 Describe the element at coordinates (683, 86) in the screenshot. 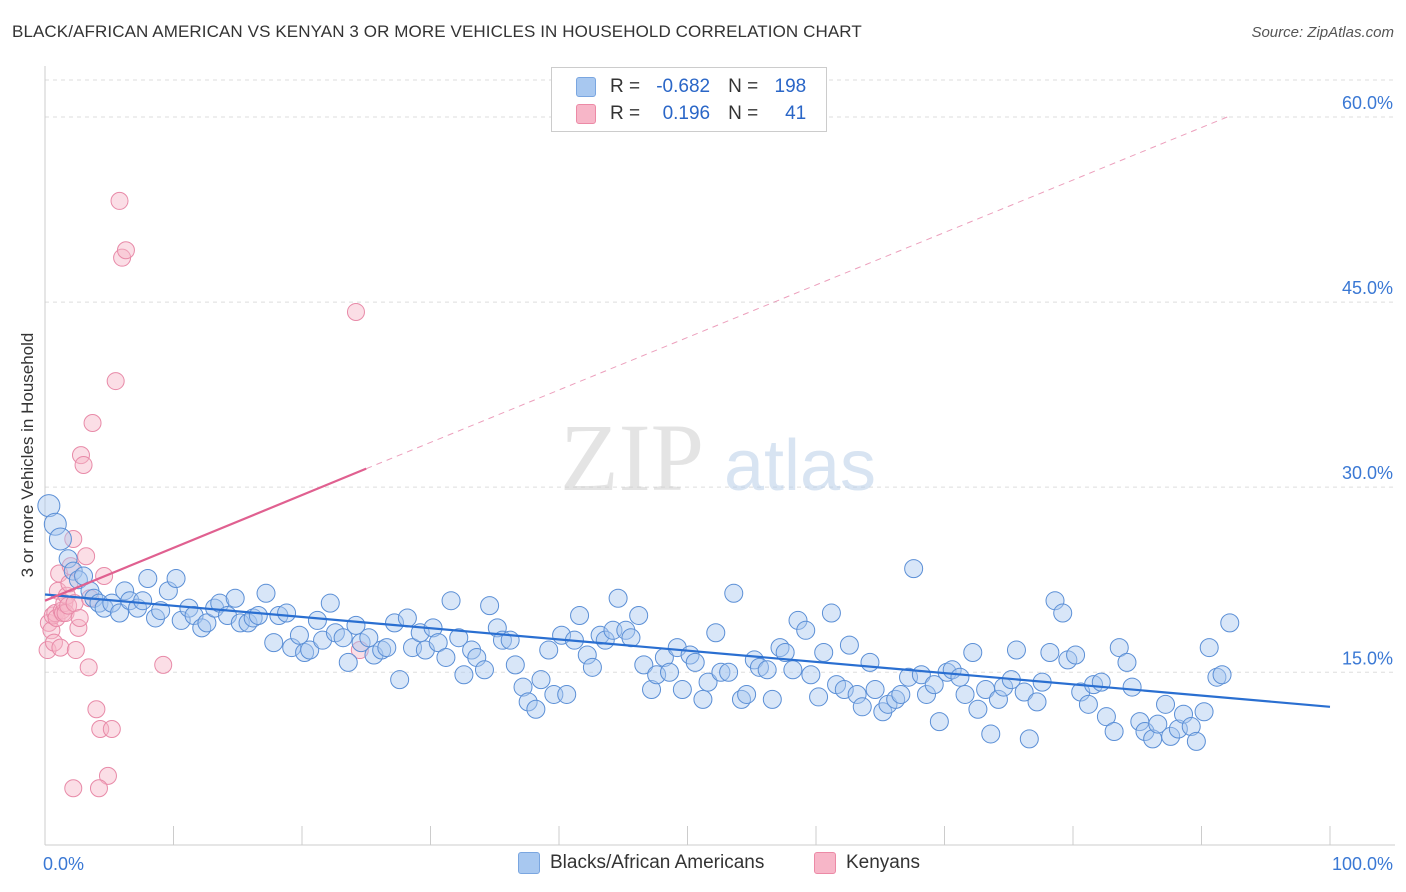

I see `blacks-r-value: -0.682` at that location.